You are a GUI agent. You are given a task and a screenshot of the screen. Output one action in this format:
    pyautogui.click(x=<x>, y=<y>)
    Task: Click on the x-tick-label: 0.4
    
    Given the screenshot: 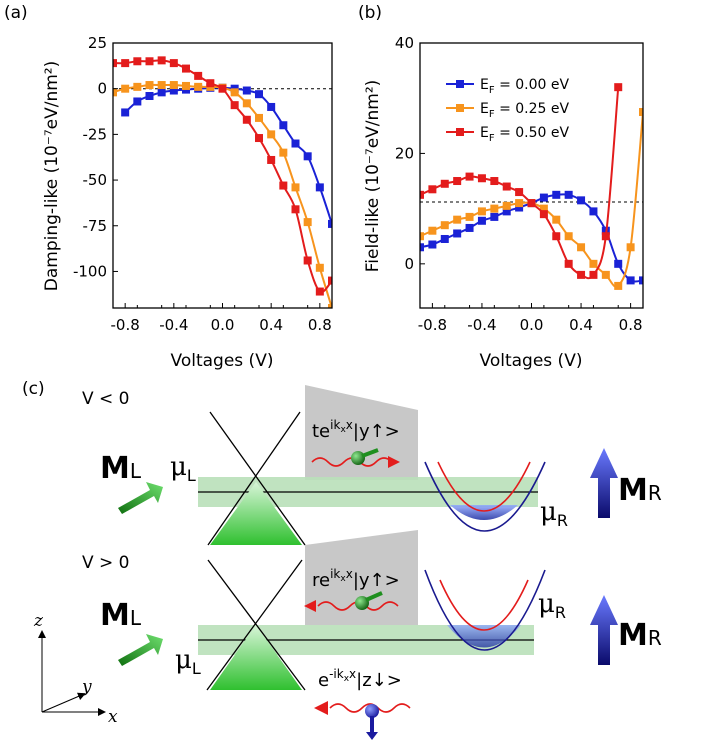 What is the action you would take?
    pyautogui.click(x=271, y=325)
    